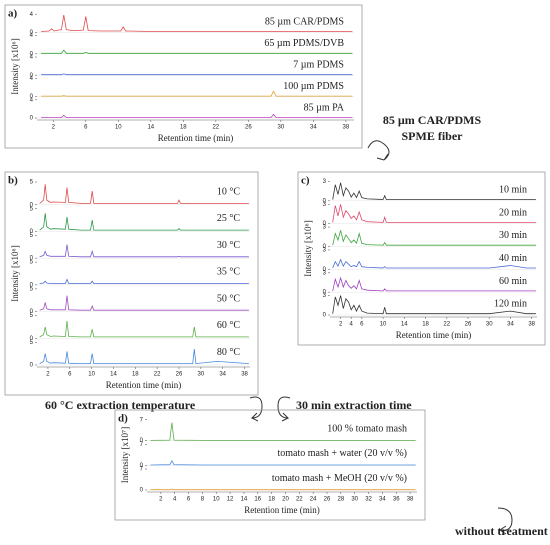  What do you see at coordinates (228, 272) in the screenshot?
I see `trace-label: 35 °C` at bounding box center [228, 272].